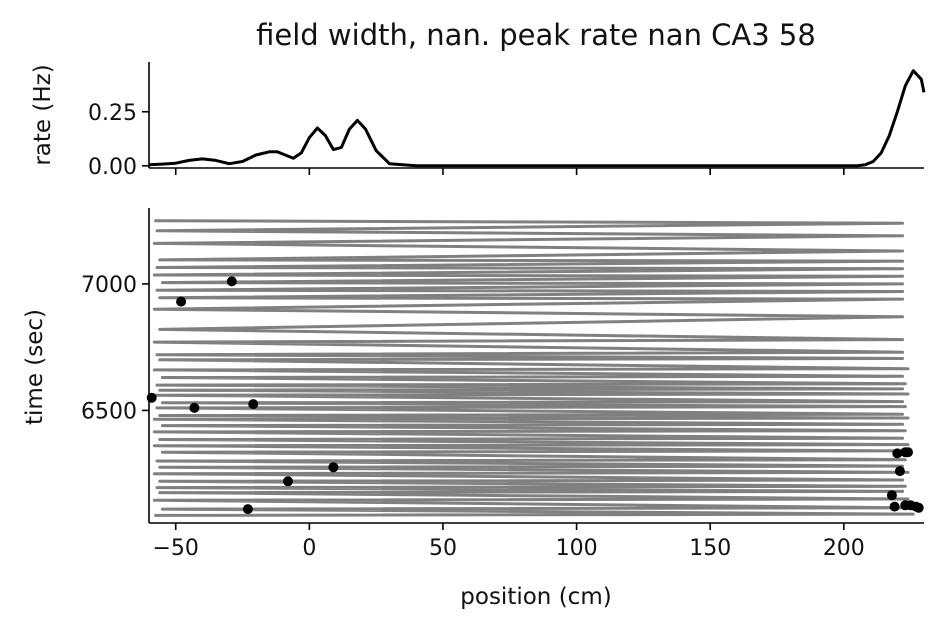  Describe the element at coordinates (577, 548) in the screenshot. I see `trajectory-x-tick-label: 100` at that location.